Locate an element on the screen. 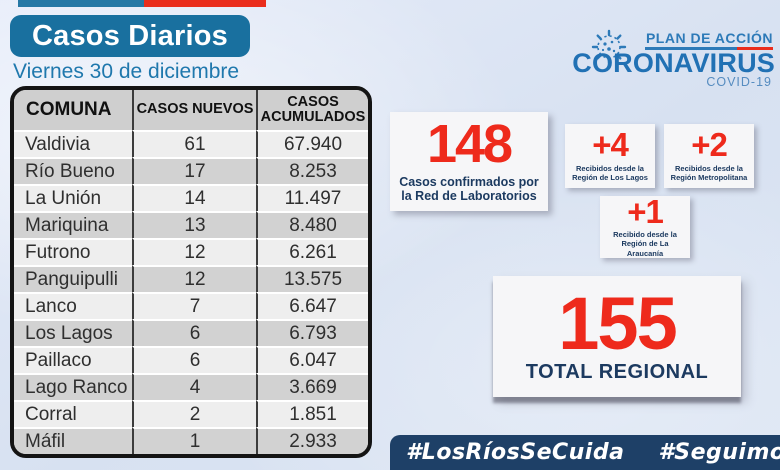  table-row: Valdivia 61 67.940 is located at coordinates (191, 143).